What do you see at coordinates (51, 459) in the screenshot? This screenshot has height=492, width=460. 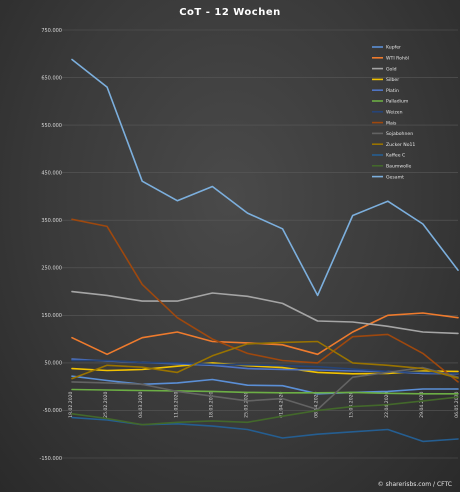 I see `y-tick-label: -150.000` at bounding box center [51, 459].